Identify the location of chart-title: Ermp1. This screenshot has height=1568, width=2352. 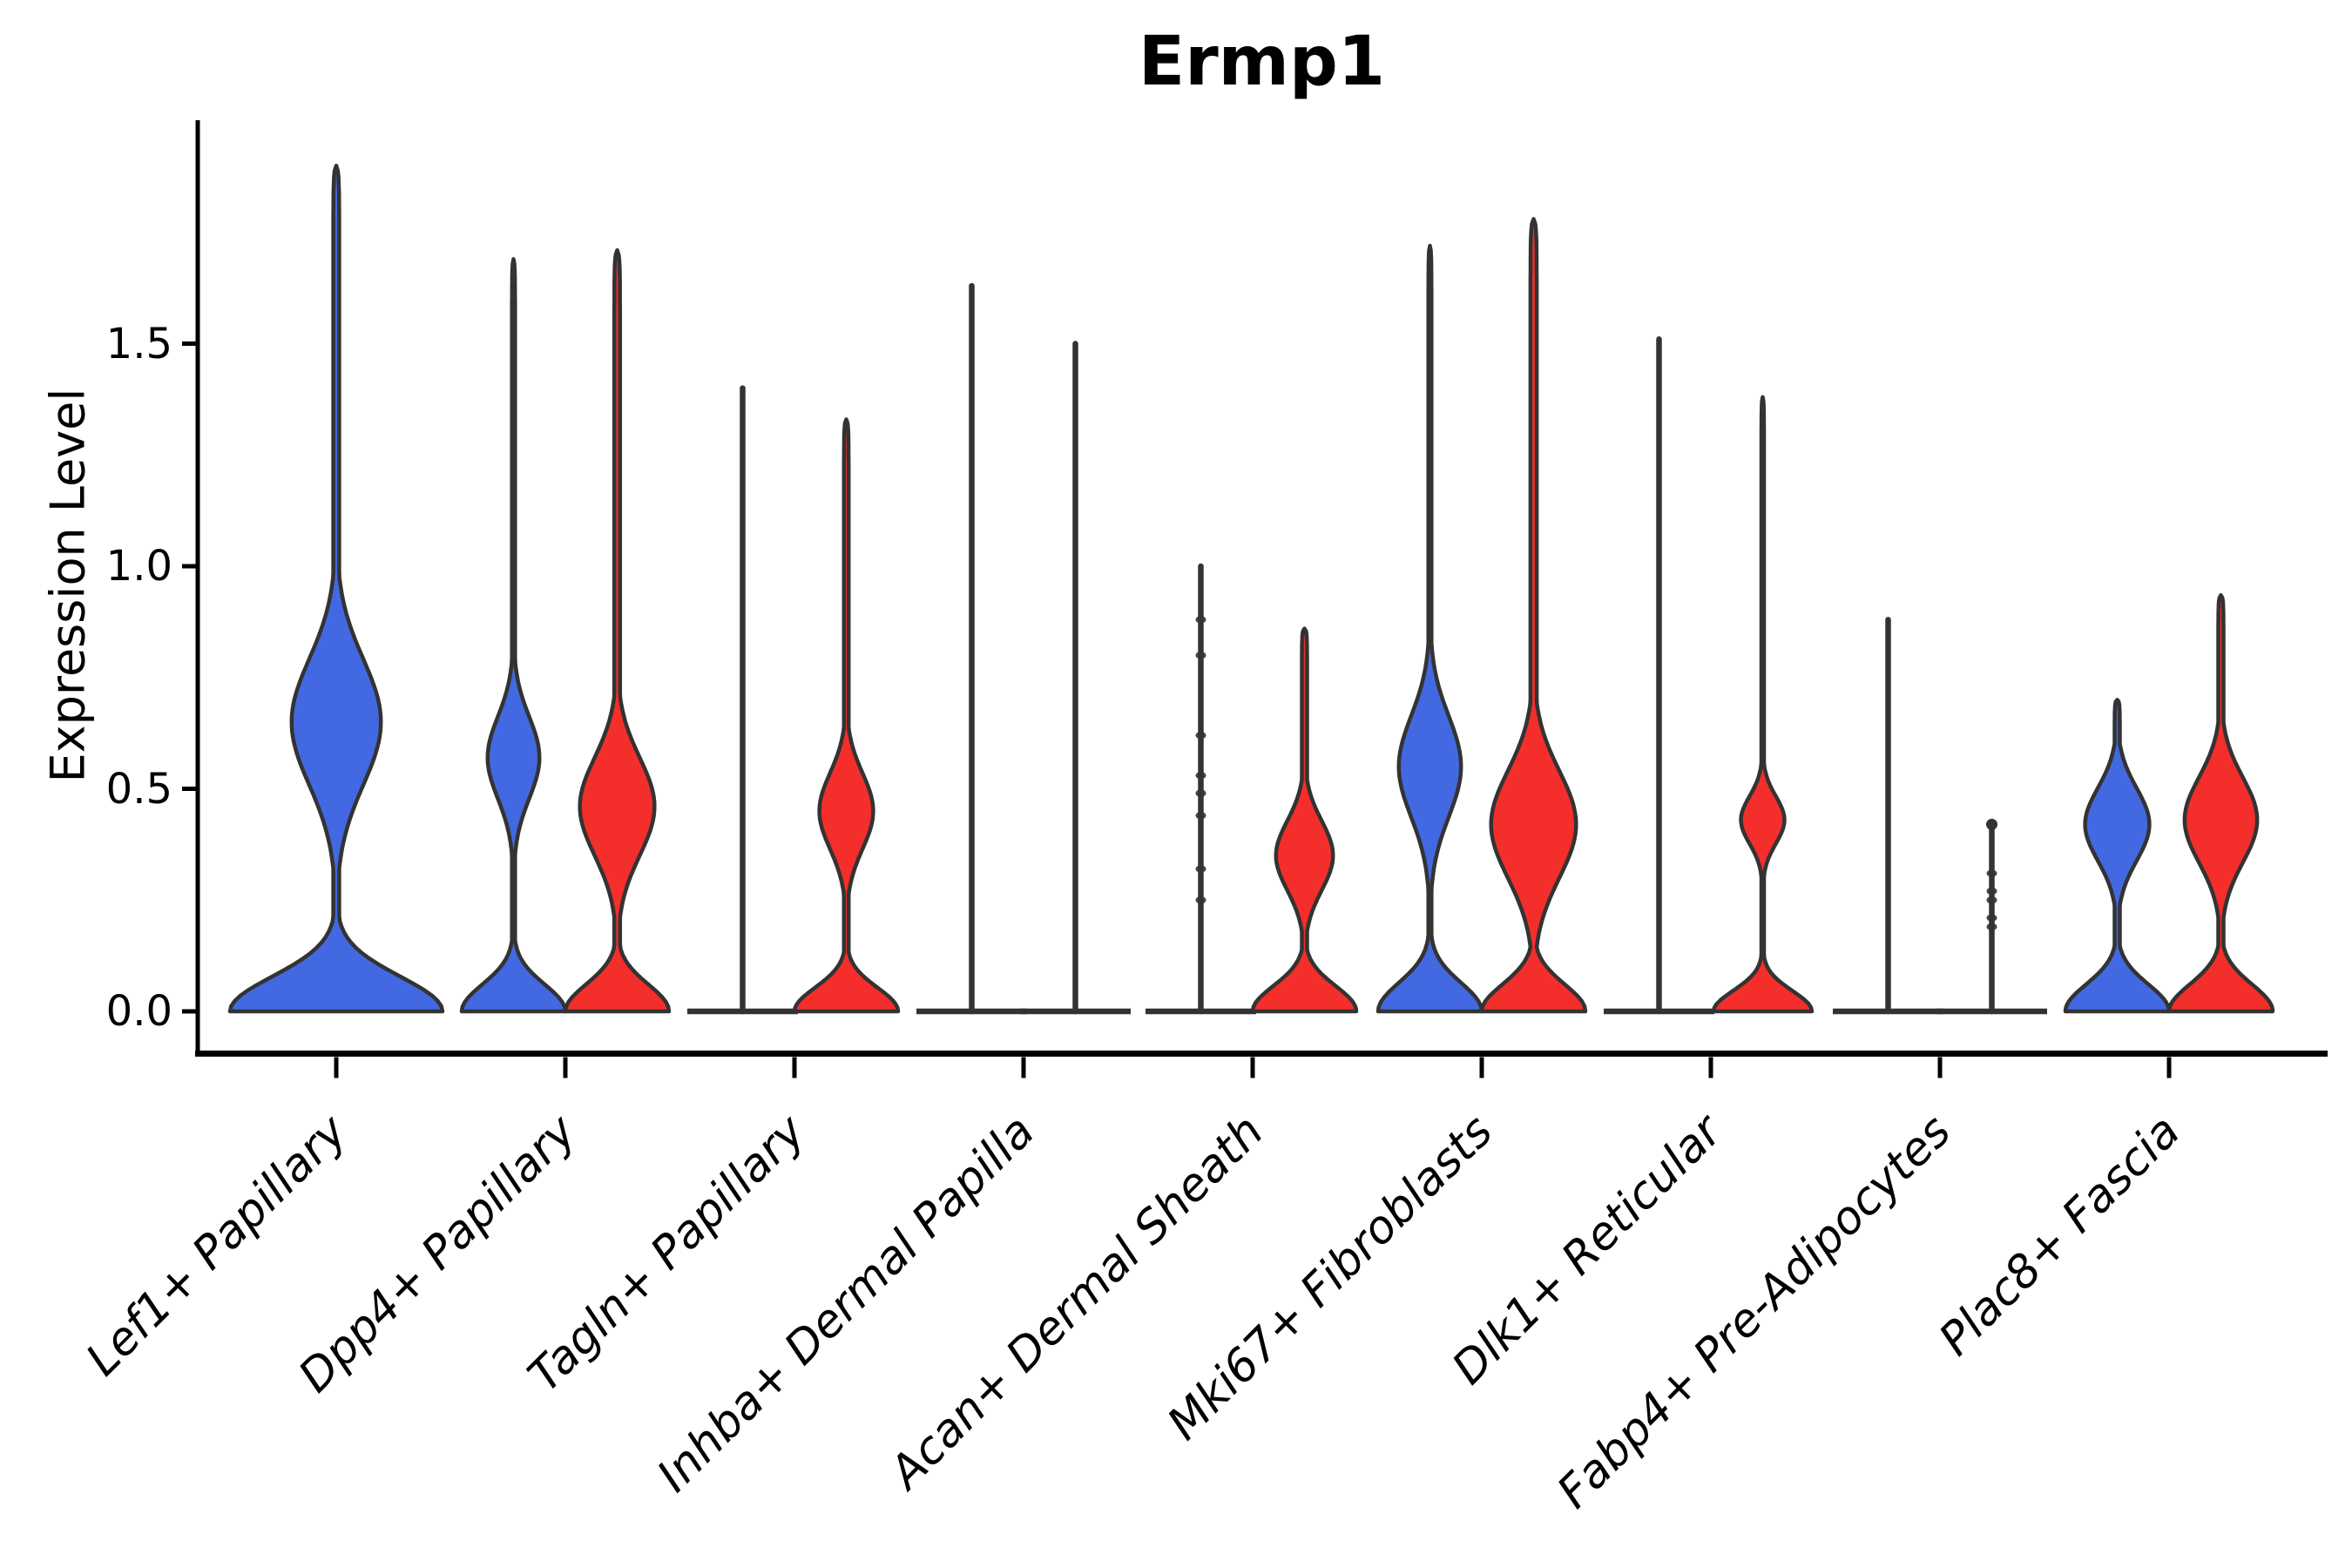
(1262, 62).